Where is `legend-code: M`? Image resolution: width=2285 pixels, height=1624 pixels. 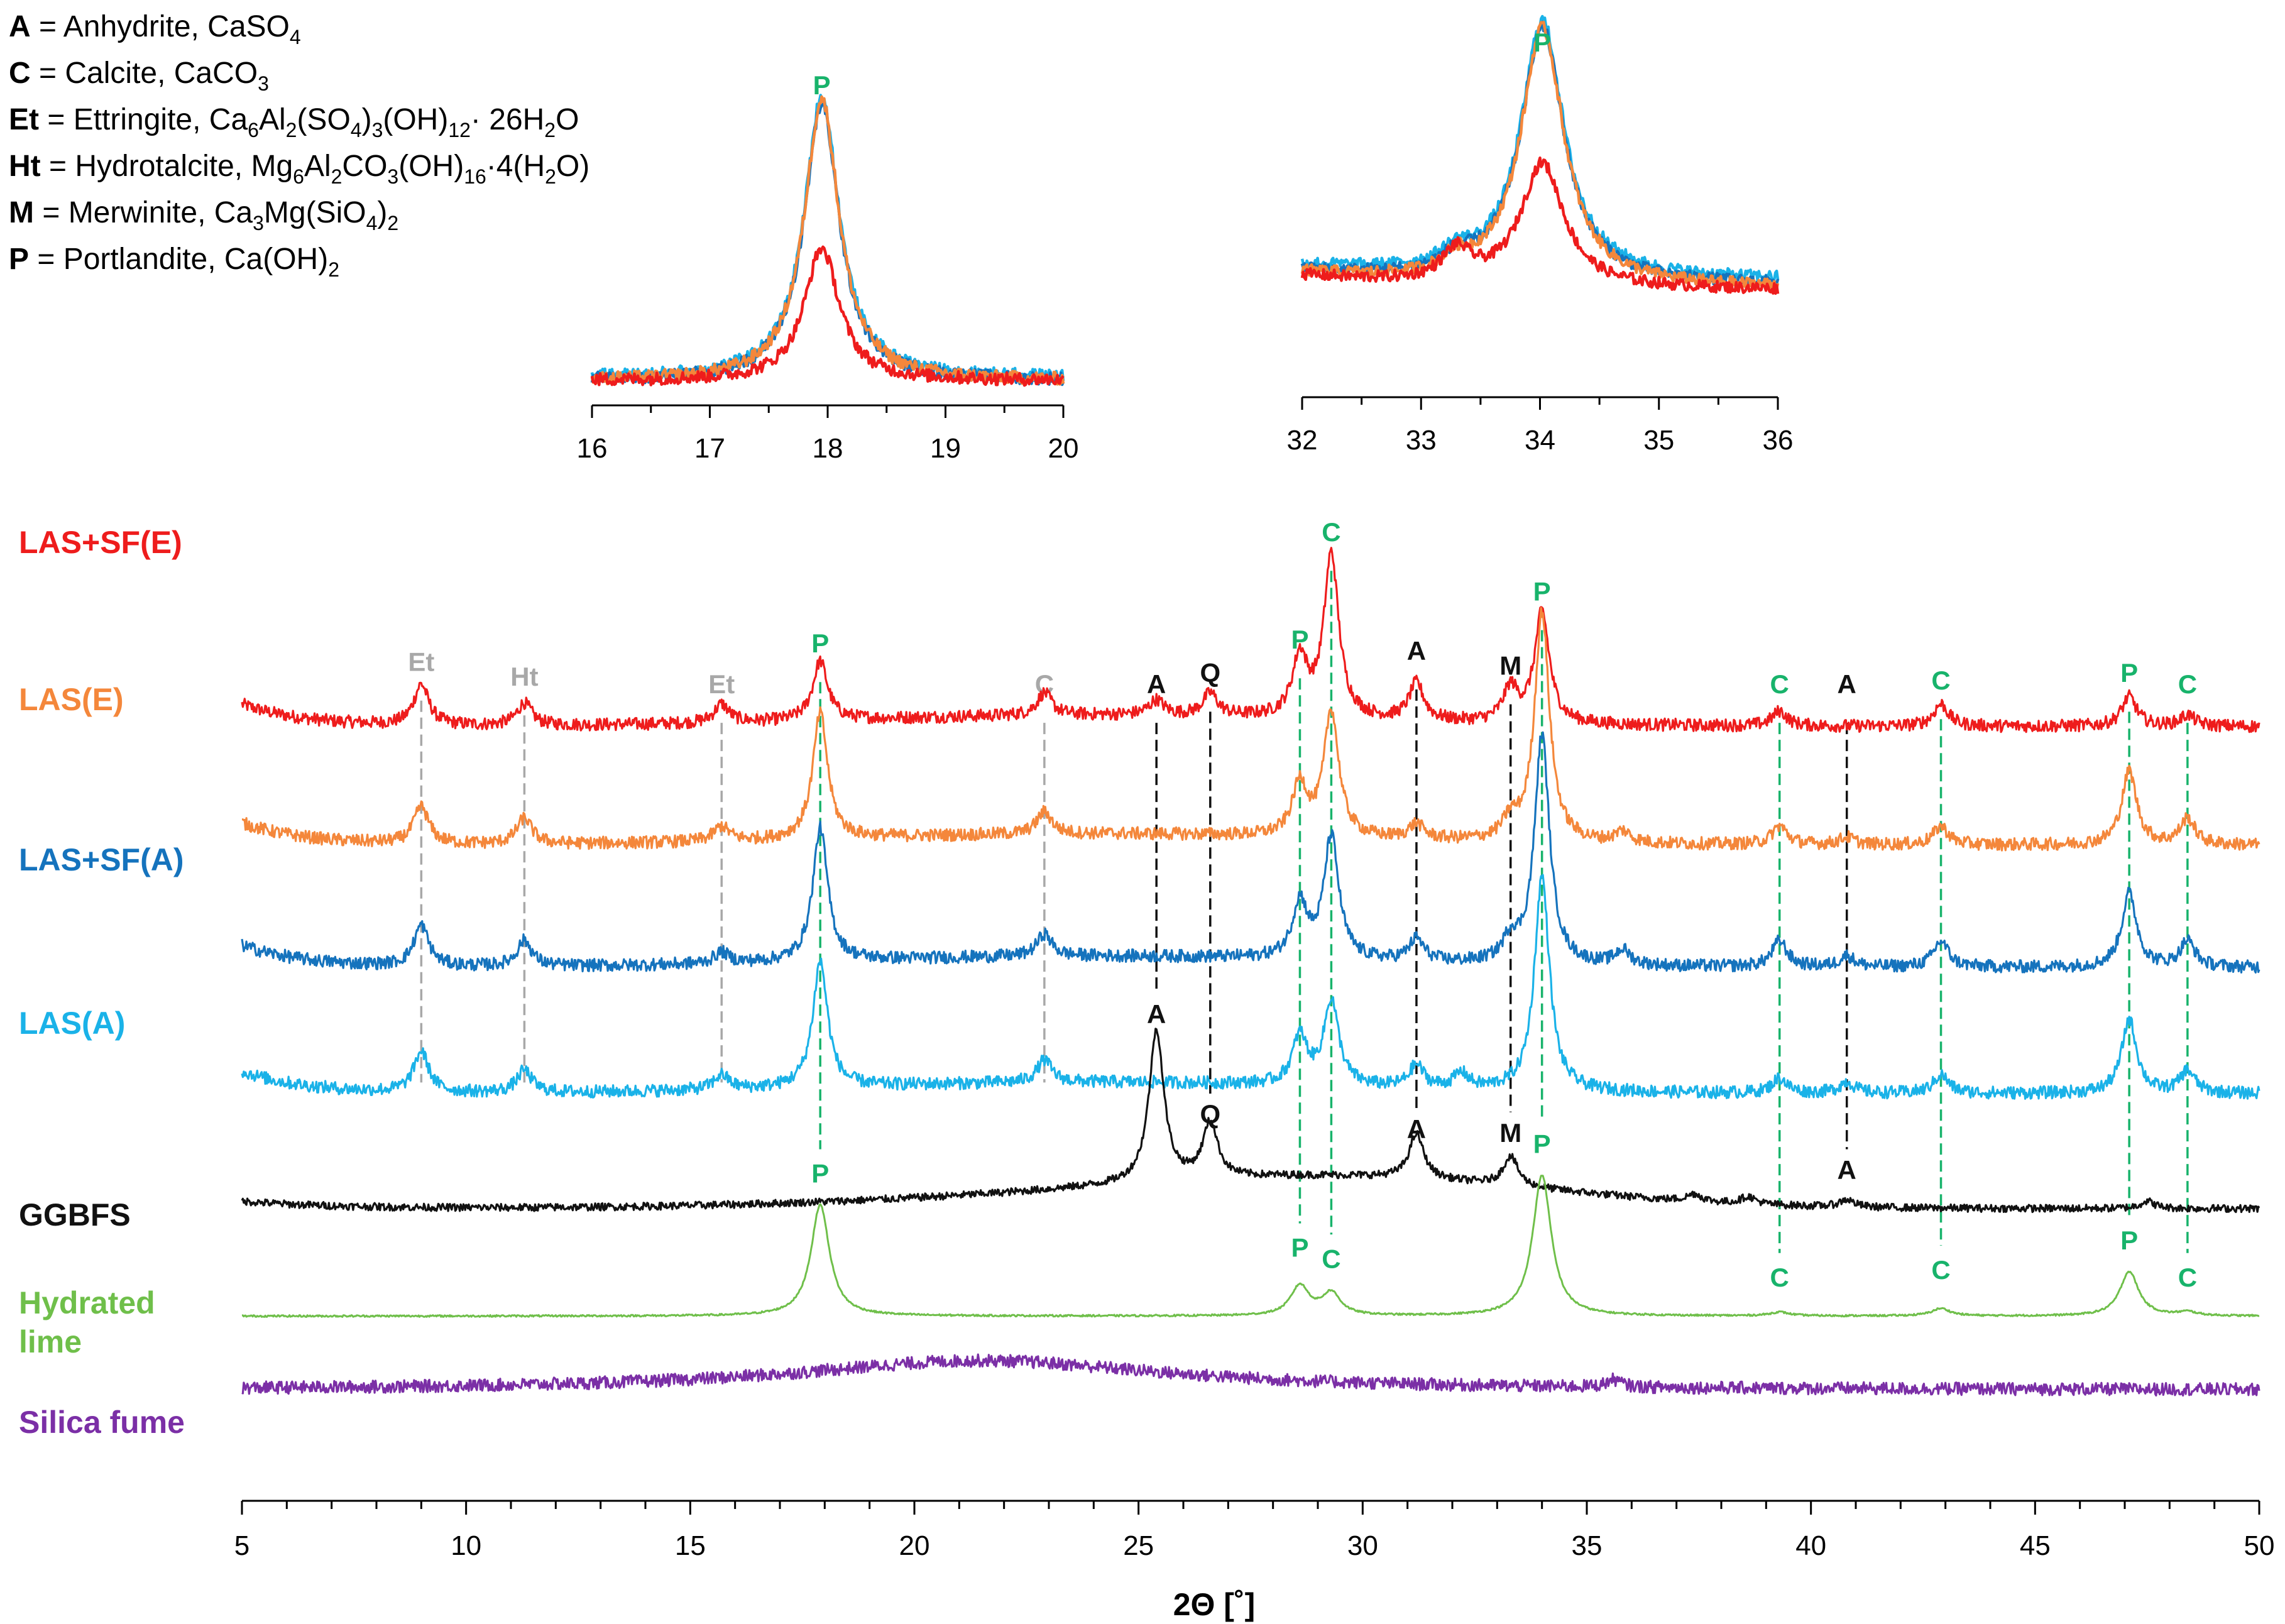
legend-code: M is located at coordinates (21, 212).